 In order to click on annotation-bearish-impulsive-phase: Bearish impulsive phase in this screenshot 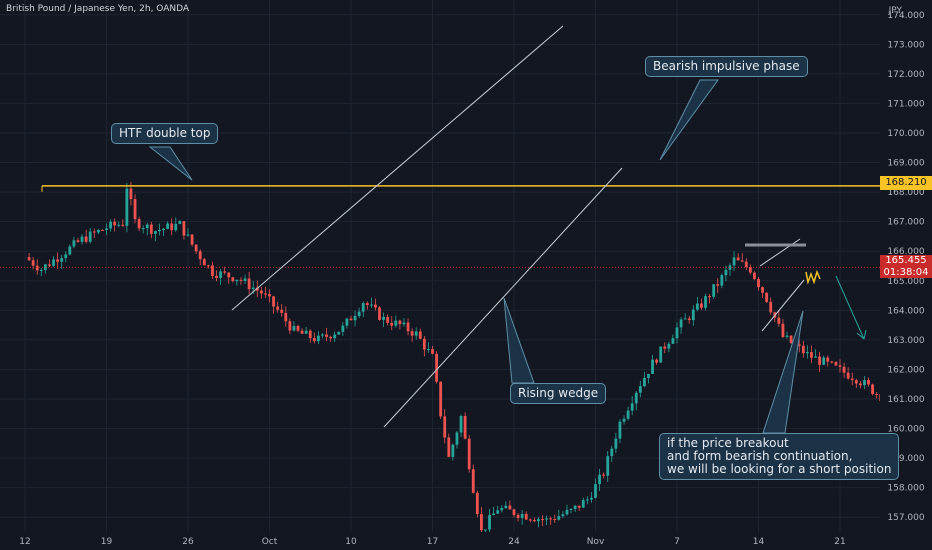, I will do `click(726, 66)`.